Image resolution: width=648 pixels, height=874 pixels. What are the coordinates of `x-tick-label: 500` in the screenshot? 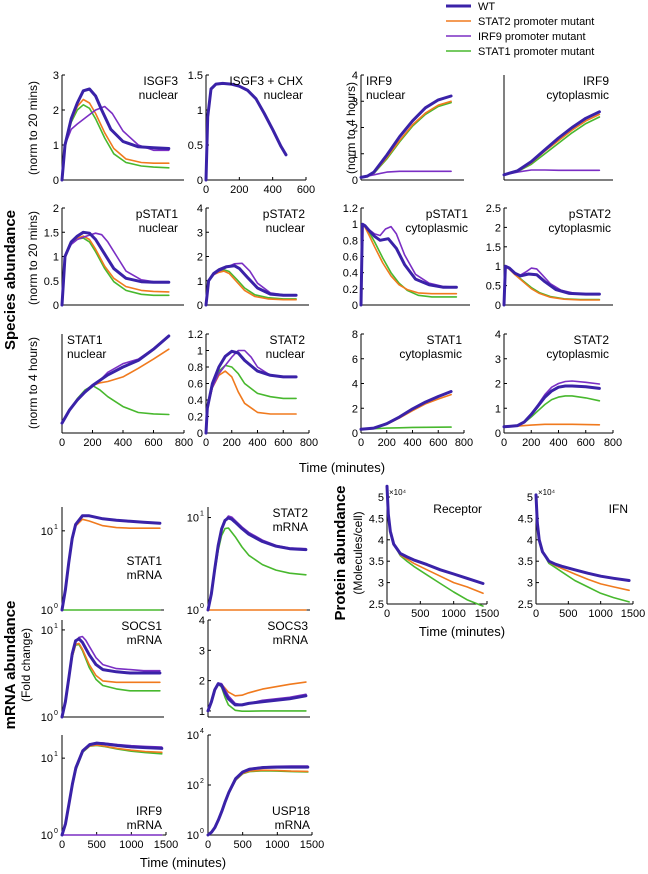 It's located at (420, 614).